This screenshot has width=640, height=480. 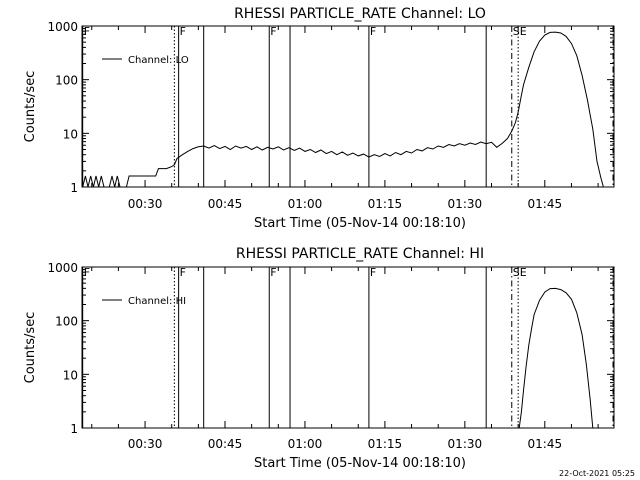 I want to click on chart-title: RHESSI PARTICLE_RATE Channel: LO, so click(x=360, y=14).